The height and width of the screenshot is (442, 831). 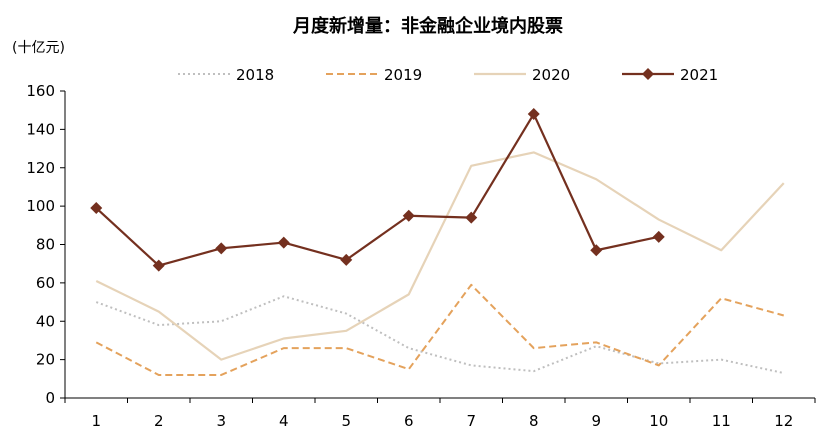 What do you see at coordinates (50, 398) in the screenshot?
I see `y-tick-label: 0` at bounding box center [50, 398].